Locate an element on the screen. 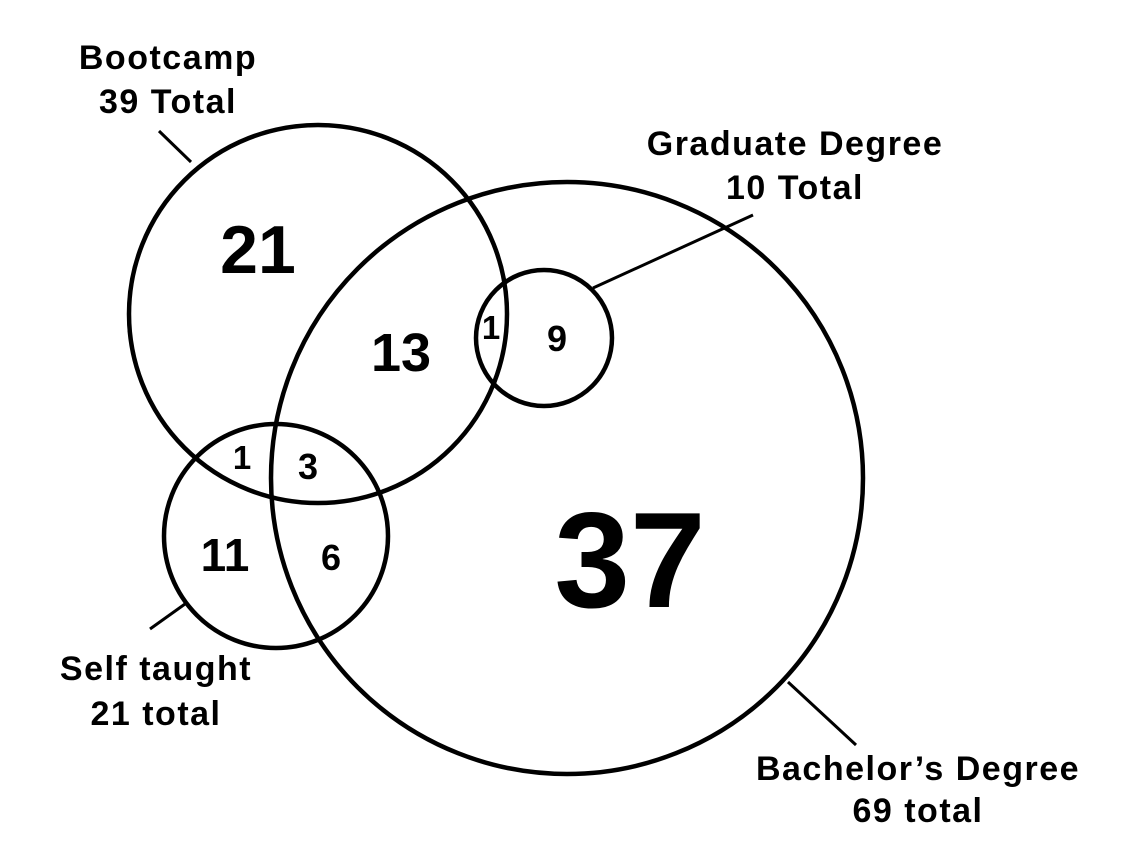 The width and height of the screenshot is (1129, 866). self-taught-label: Self taught is located at coordinates (156, 669).